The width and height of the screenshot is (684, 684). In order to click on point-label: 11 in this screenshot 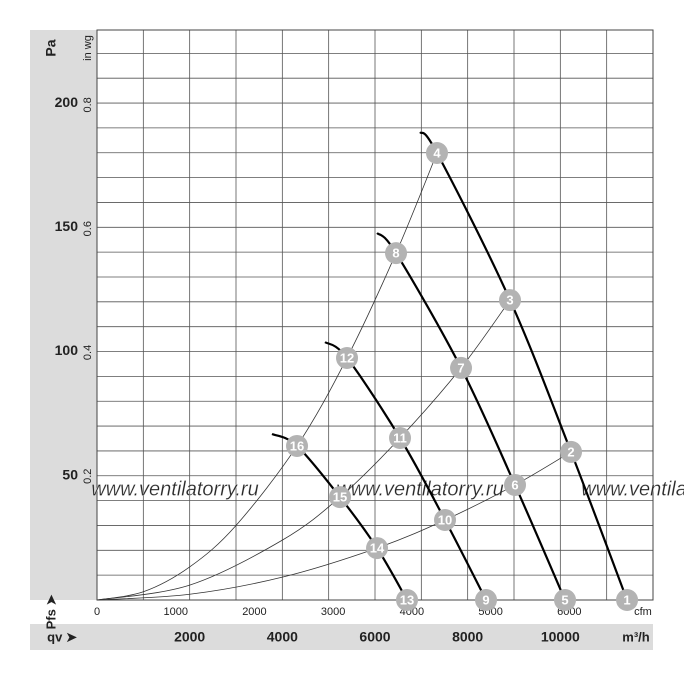, I will do `click(400, 437)`.